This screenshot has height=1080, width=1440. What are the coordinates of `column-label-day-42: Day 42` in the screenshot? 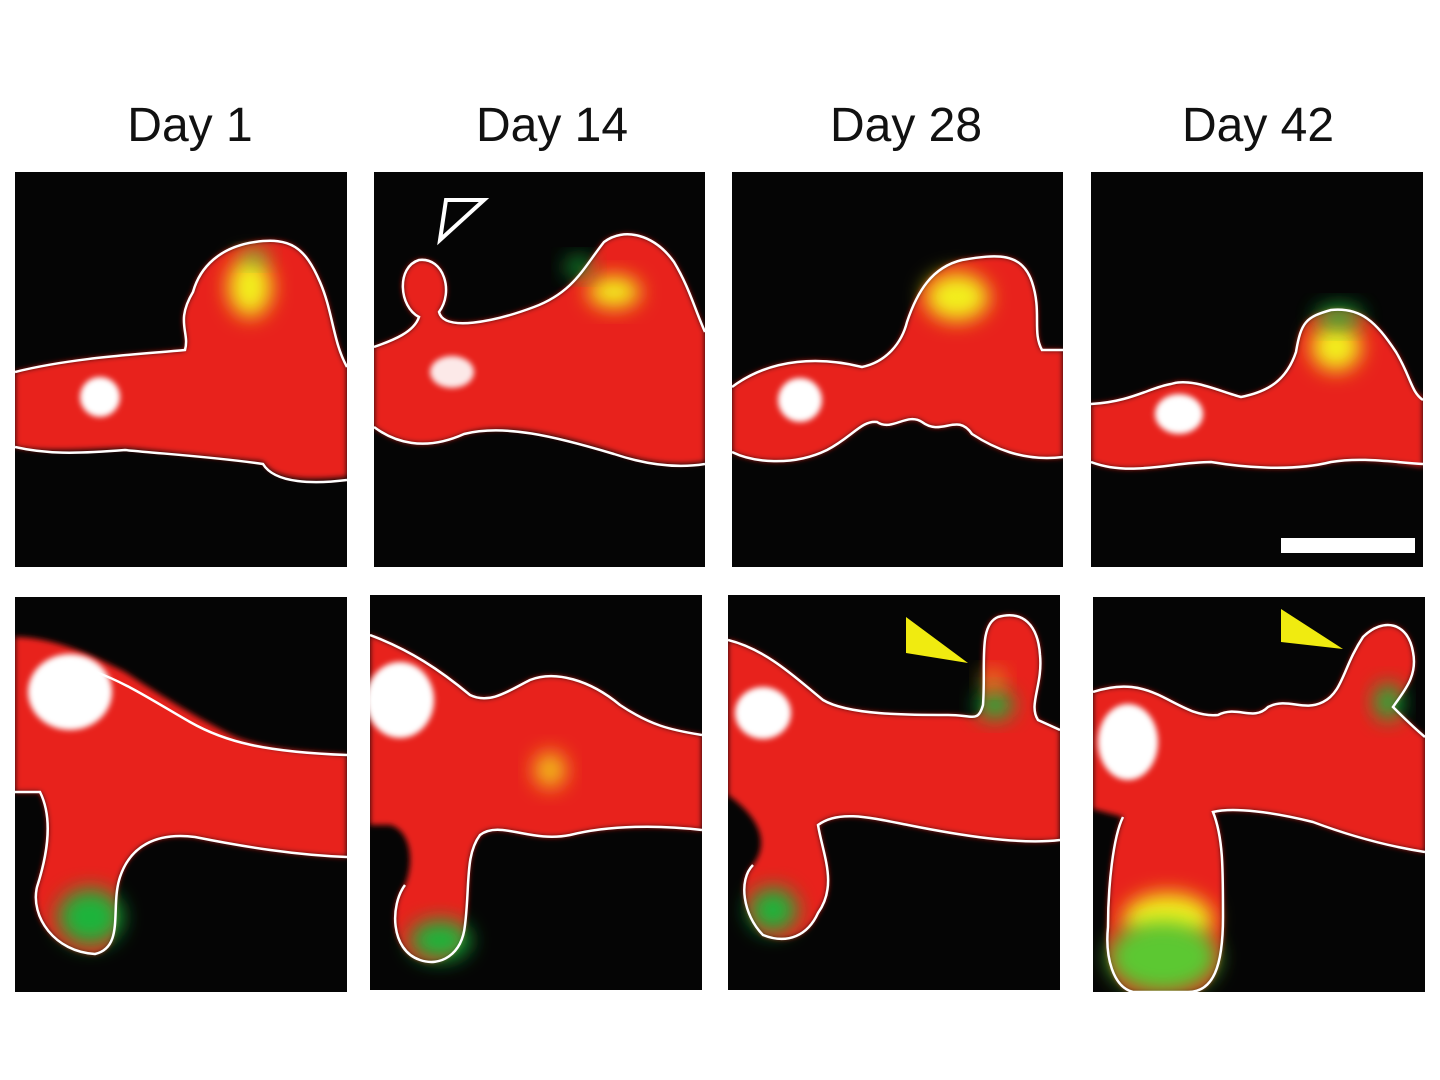 It's located at (1258, 125).